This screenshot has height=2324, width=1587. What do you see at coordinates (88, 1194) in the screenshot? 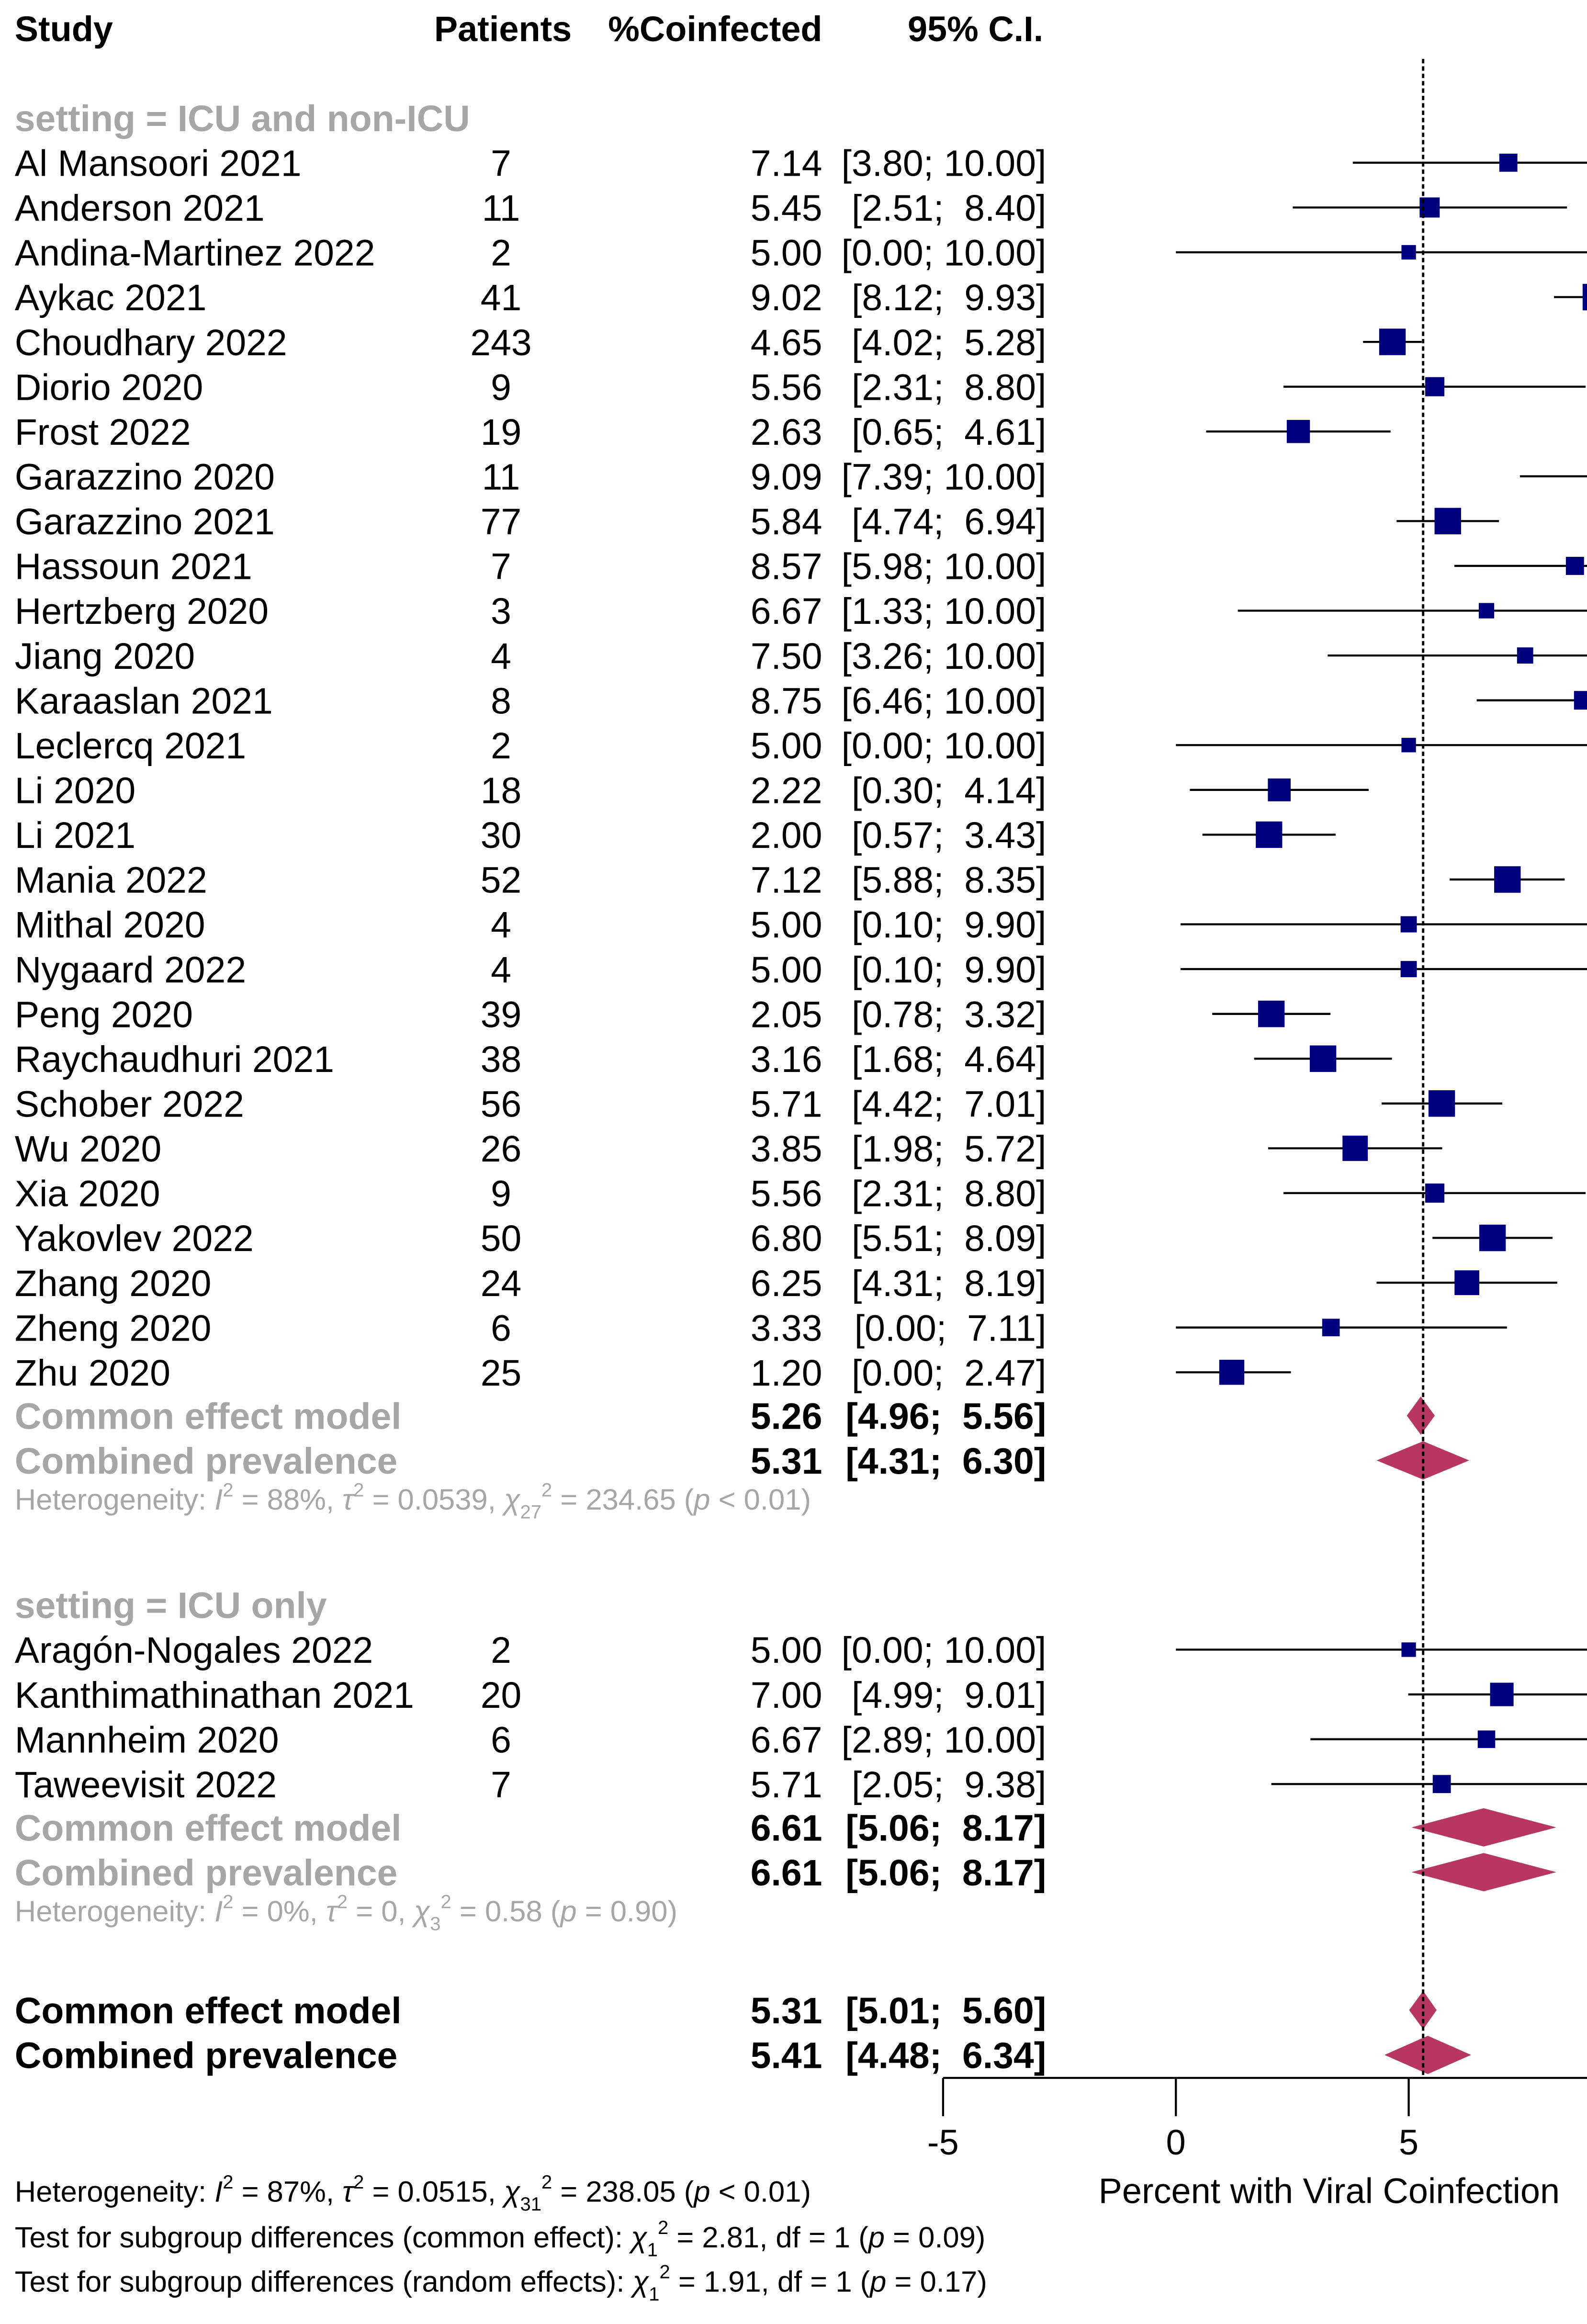
I see `study-name: Xia 2020` at bounding box center [88, 1194].